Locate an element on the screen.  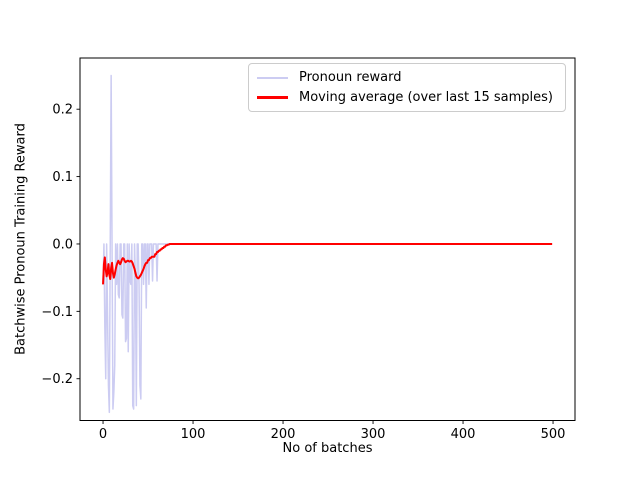
legend-item: Moving average (over last 15 samples) is located at coordinates (407, 97).